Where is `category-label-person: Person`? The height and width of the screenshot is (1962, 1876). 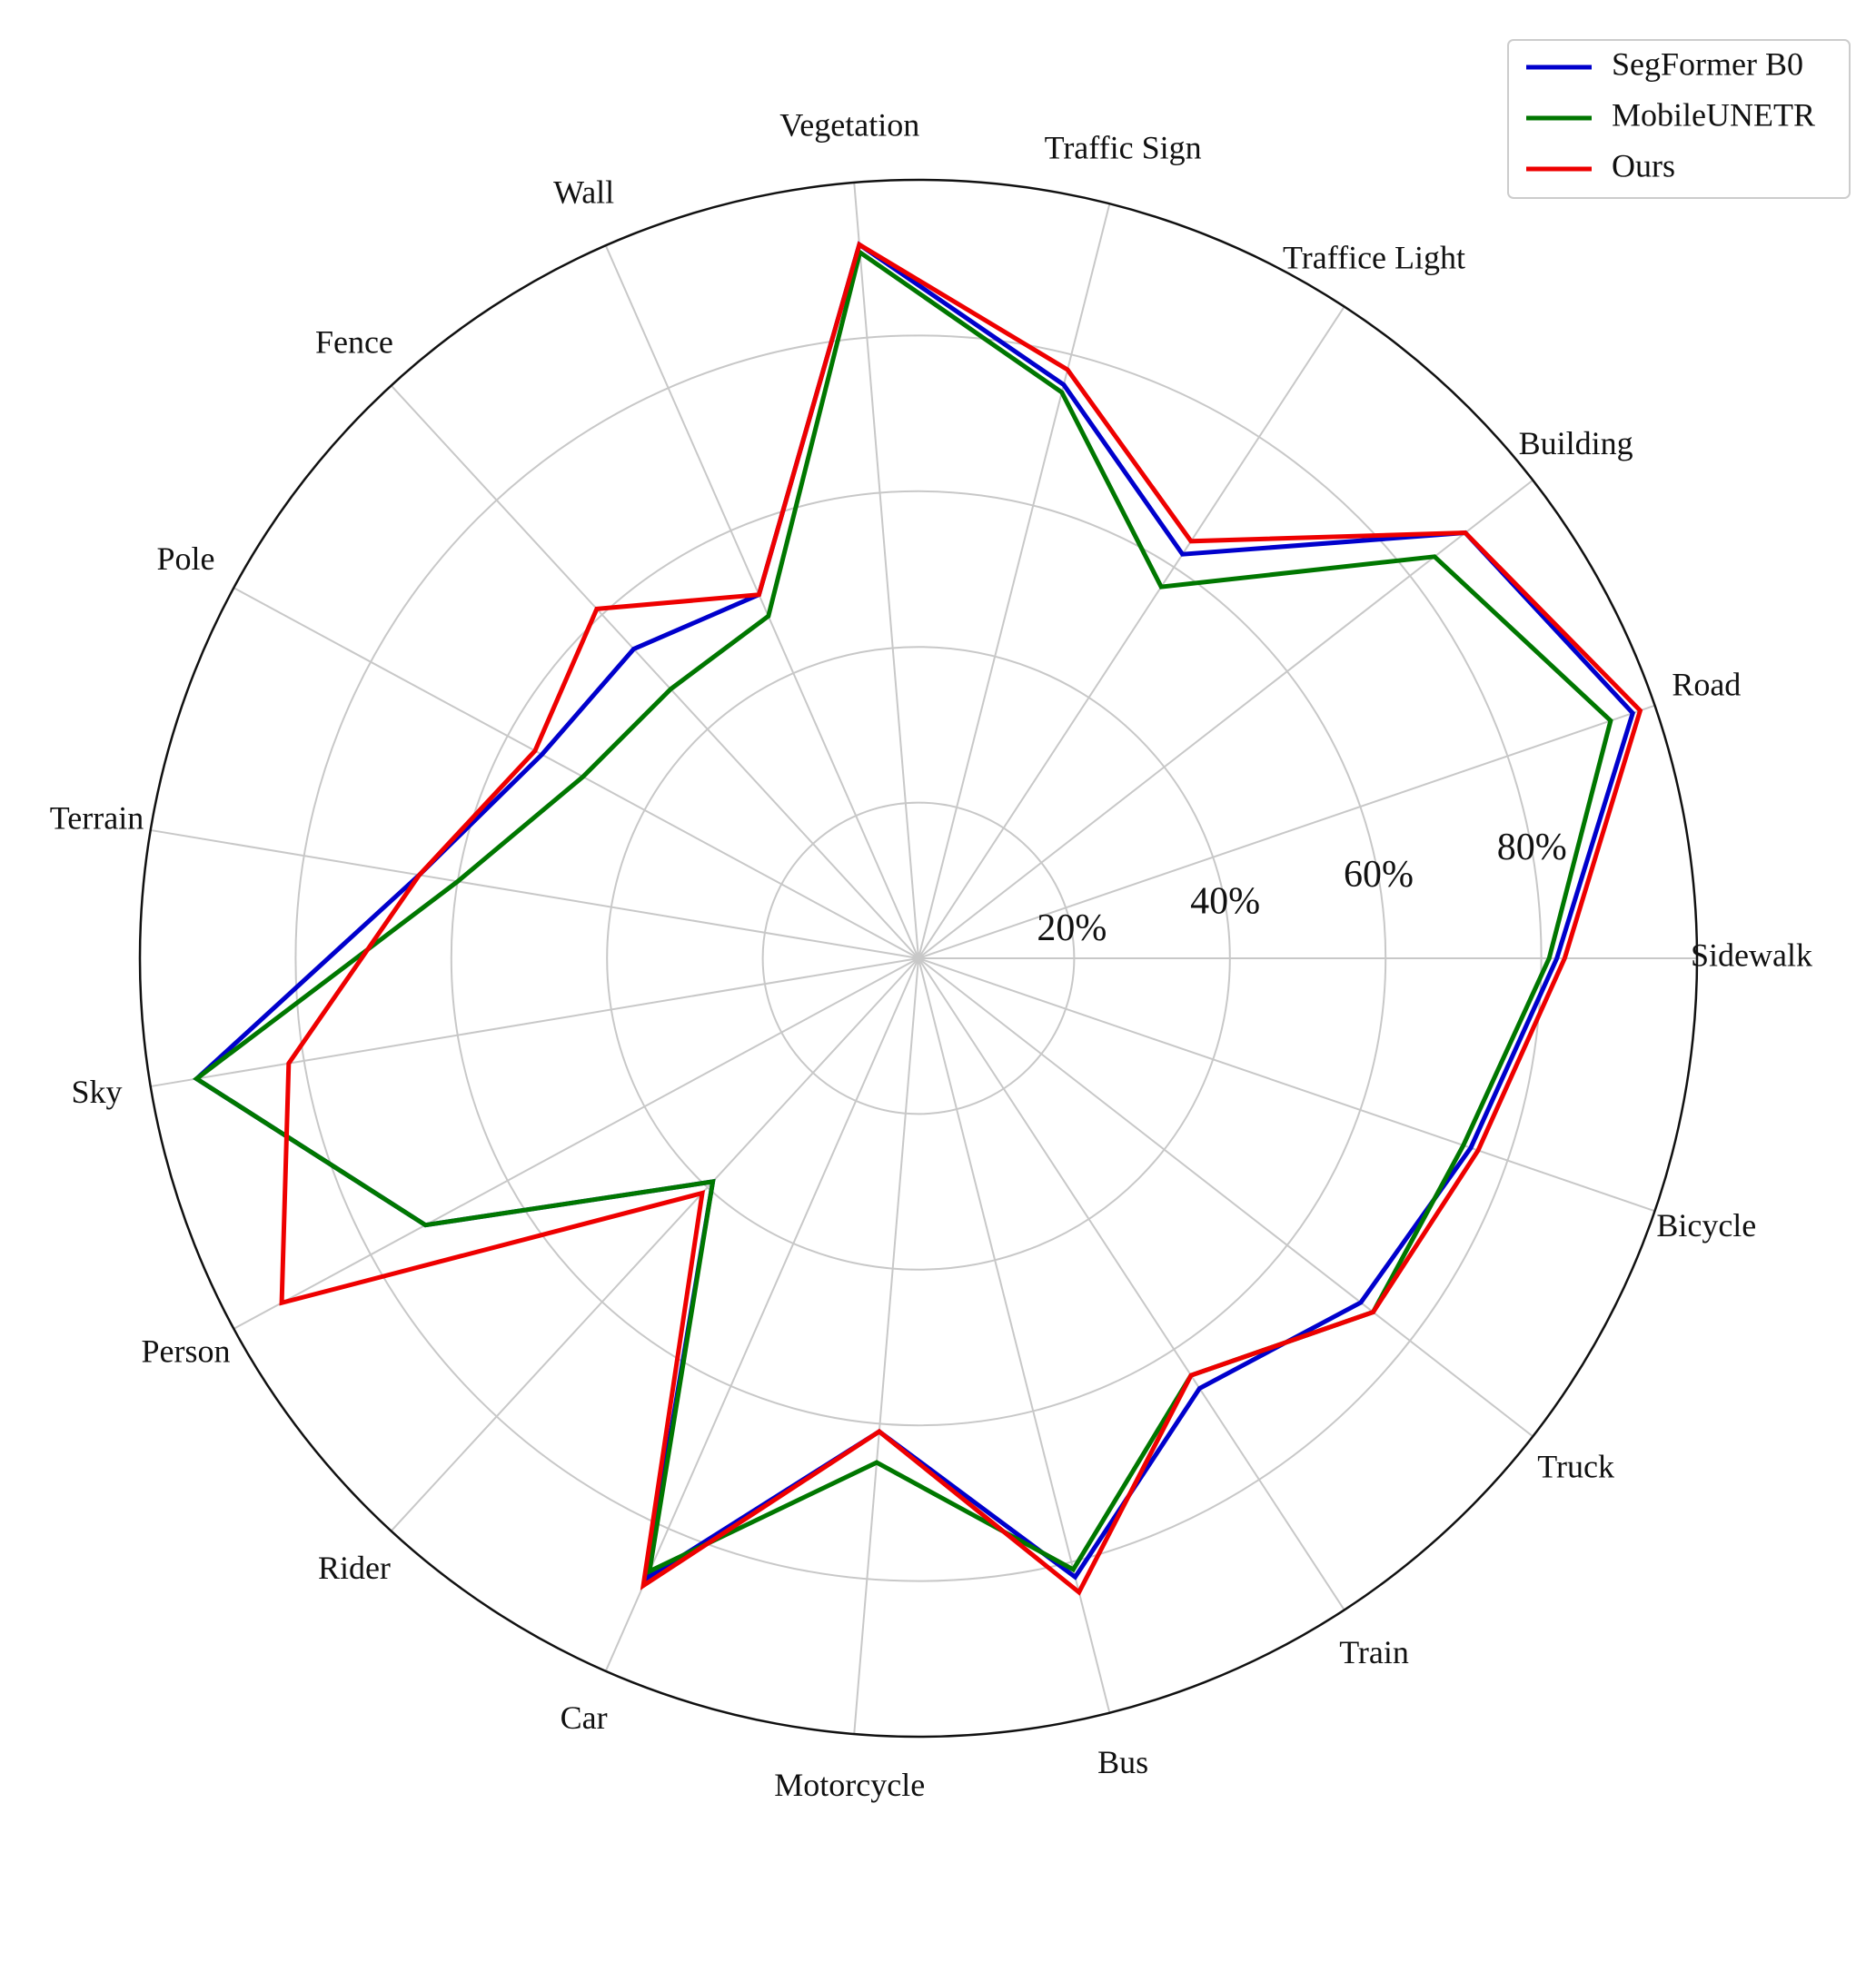 category-label-person: Person is located at coordinates (186, 1351).